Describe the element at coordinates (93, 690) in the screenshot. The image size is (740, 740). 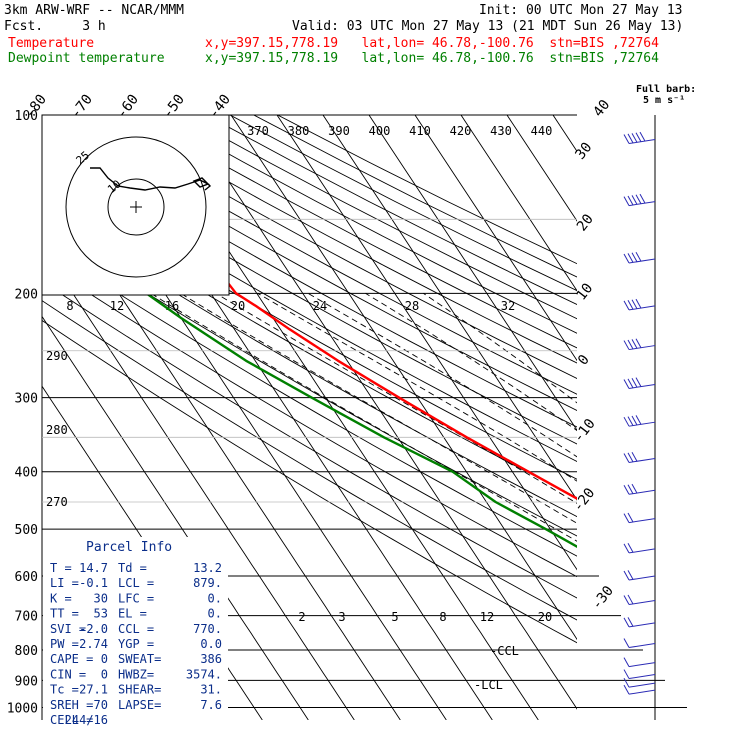
I see `parcel-info-cell: 27.1` at that location.